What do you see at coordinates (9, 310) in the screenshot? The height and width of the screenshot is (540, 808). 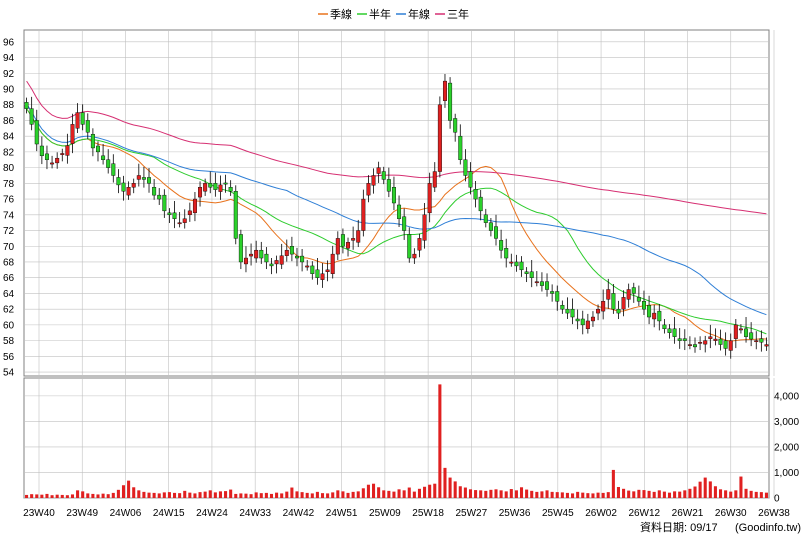 I see `price-tick-label: 62` at bounding box center [9, 310].